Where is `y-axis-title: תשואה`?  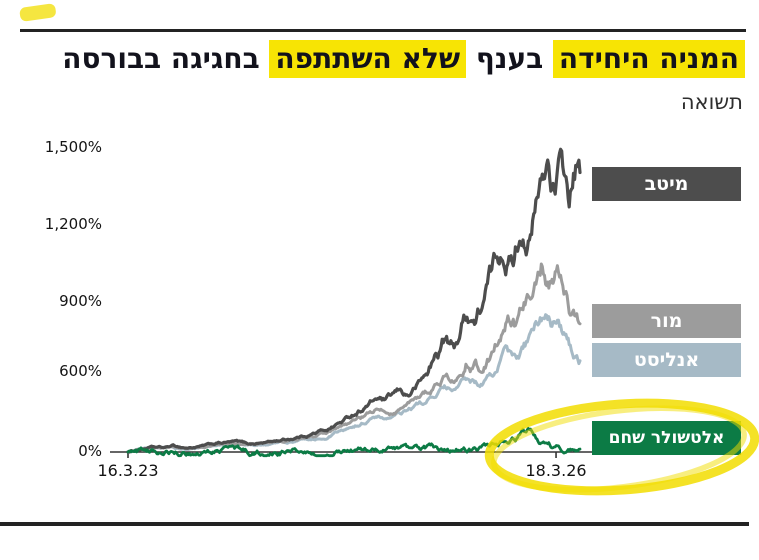 y-axis-title: תשואה is located at coordinates (711, 102).